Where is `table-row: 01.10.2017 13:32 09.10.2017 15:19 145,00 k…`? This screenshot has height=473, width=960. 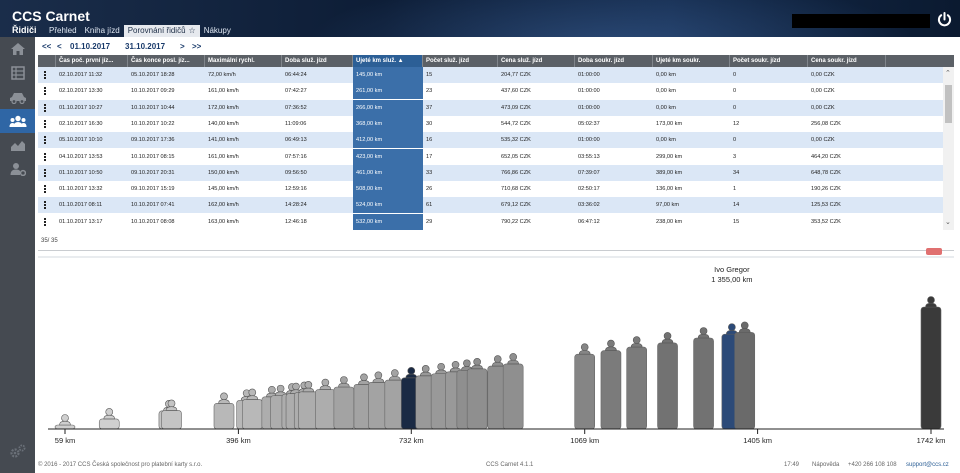
table-row: 01.10.2017 13:32 09.10.2017 15:19 145,00 k… is located at coordinates (490, 189).